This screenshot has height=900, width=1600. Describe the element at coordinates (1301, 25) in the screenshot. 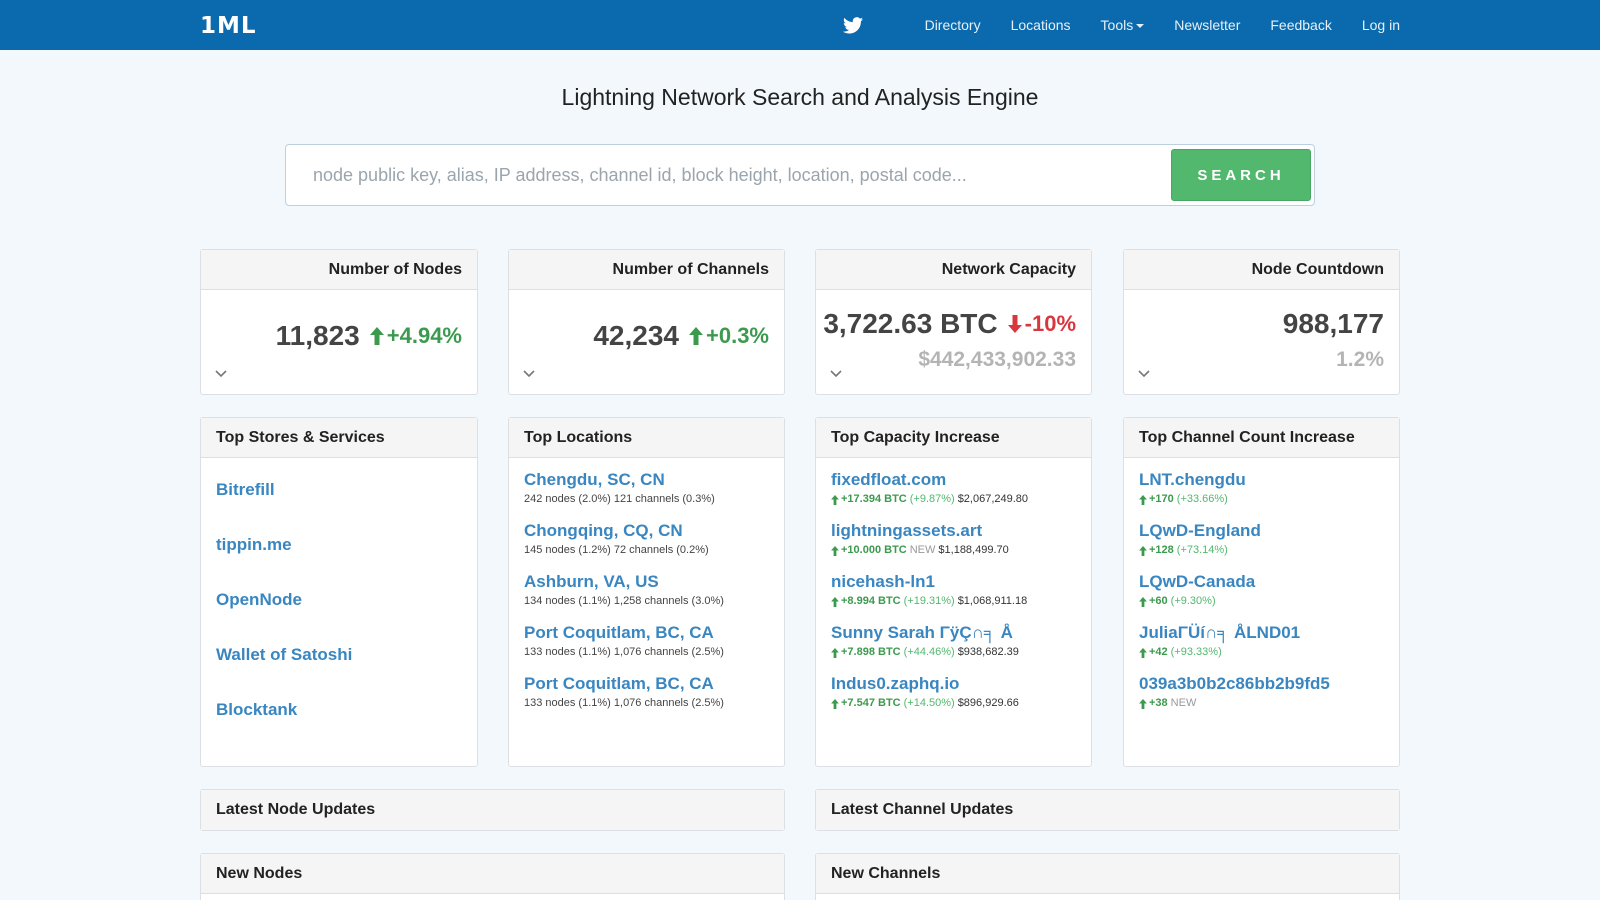

I see `nav-feedback: Feedback` at that location.